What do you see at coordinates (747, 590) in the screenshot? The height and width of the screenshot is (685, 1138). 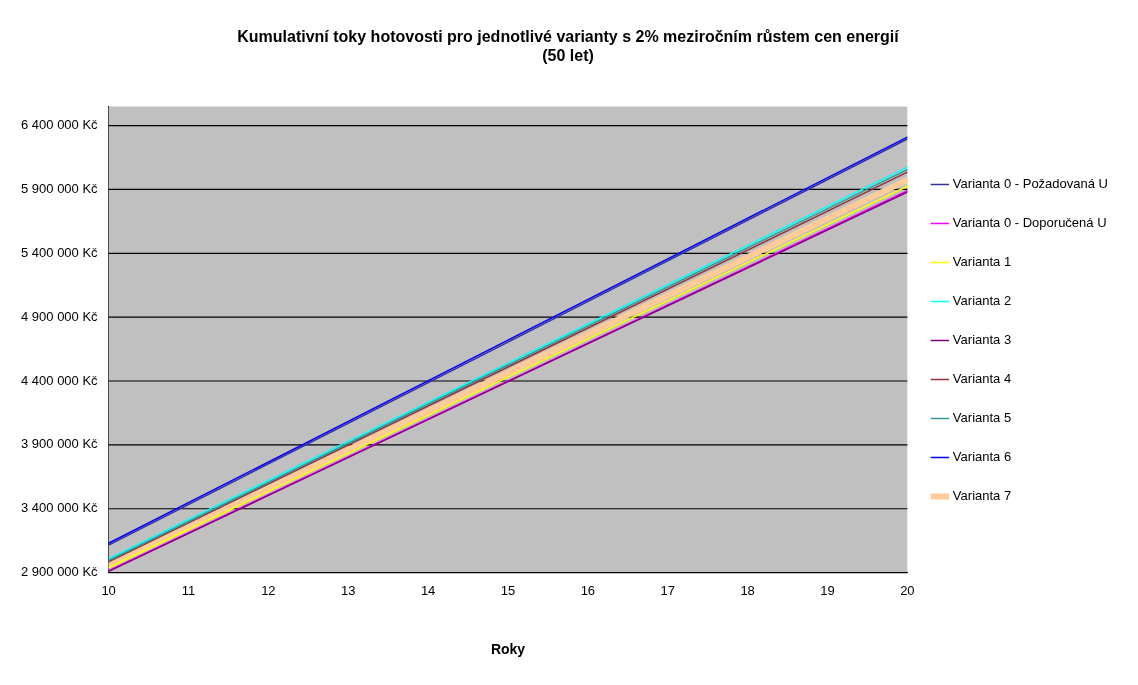 I see `x-tick-label: 18` at bounding box center [747, 590].